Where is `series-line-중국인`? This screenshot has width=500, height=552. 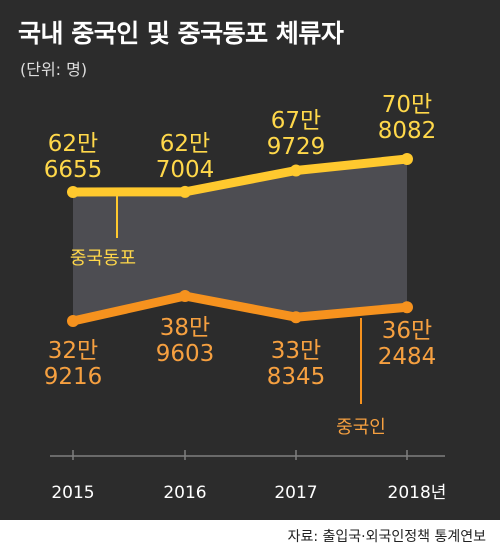
series-line-중국인 is located at coordinates (240, 308).